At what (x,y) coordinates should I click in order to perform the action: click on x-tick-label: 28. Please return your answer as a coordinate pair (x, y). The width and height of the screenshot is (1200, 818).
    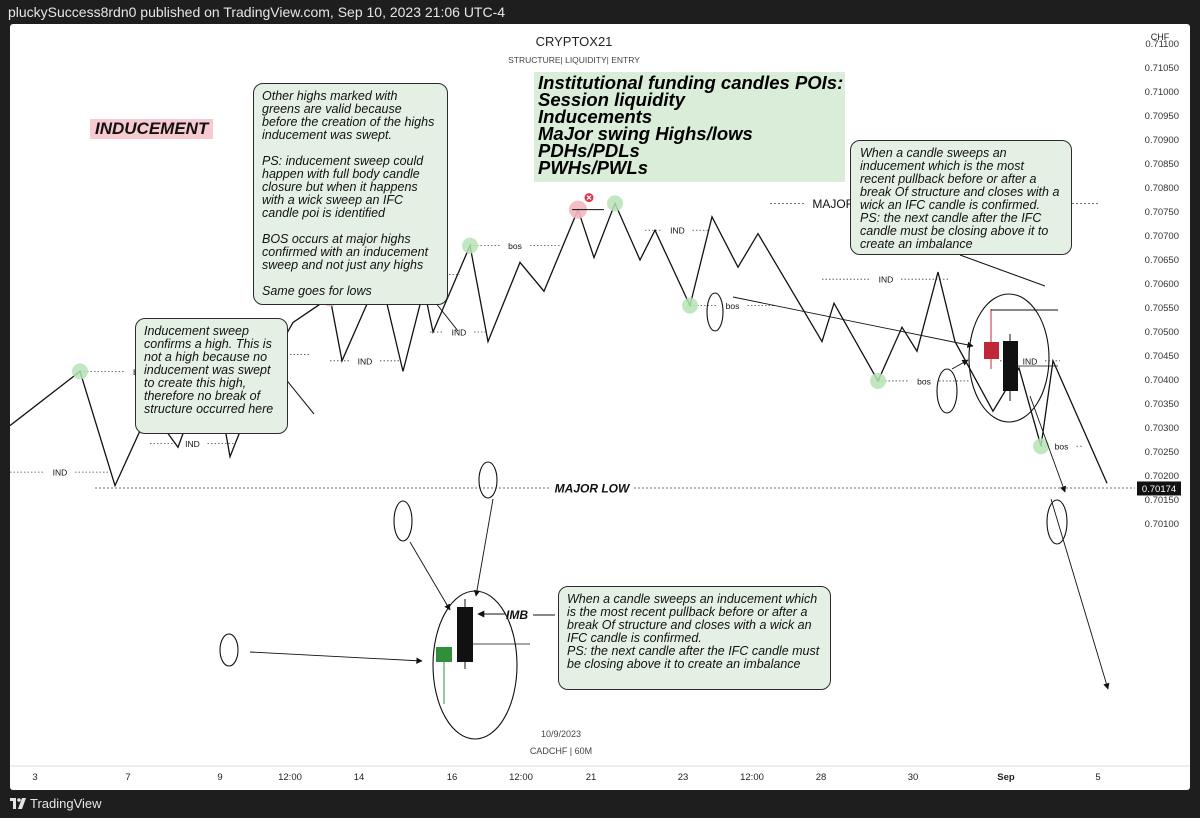
    Looking at the image, I should click on (821, 777).